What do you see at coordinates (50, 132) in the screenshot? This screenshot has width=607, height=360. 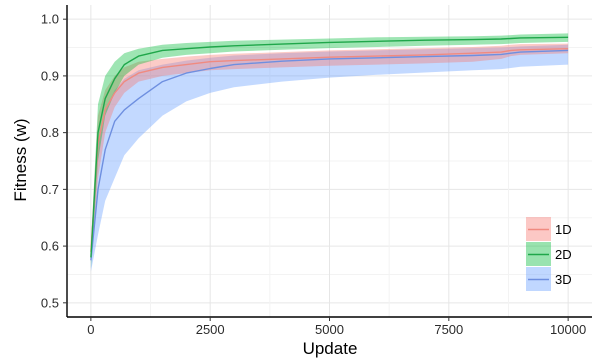 I see `y-tick-label: 0.8` at bounding box center [50, 132].